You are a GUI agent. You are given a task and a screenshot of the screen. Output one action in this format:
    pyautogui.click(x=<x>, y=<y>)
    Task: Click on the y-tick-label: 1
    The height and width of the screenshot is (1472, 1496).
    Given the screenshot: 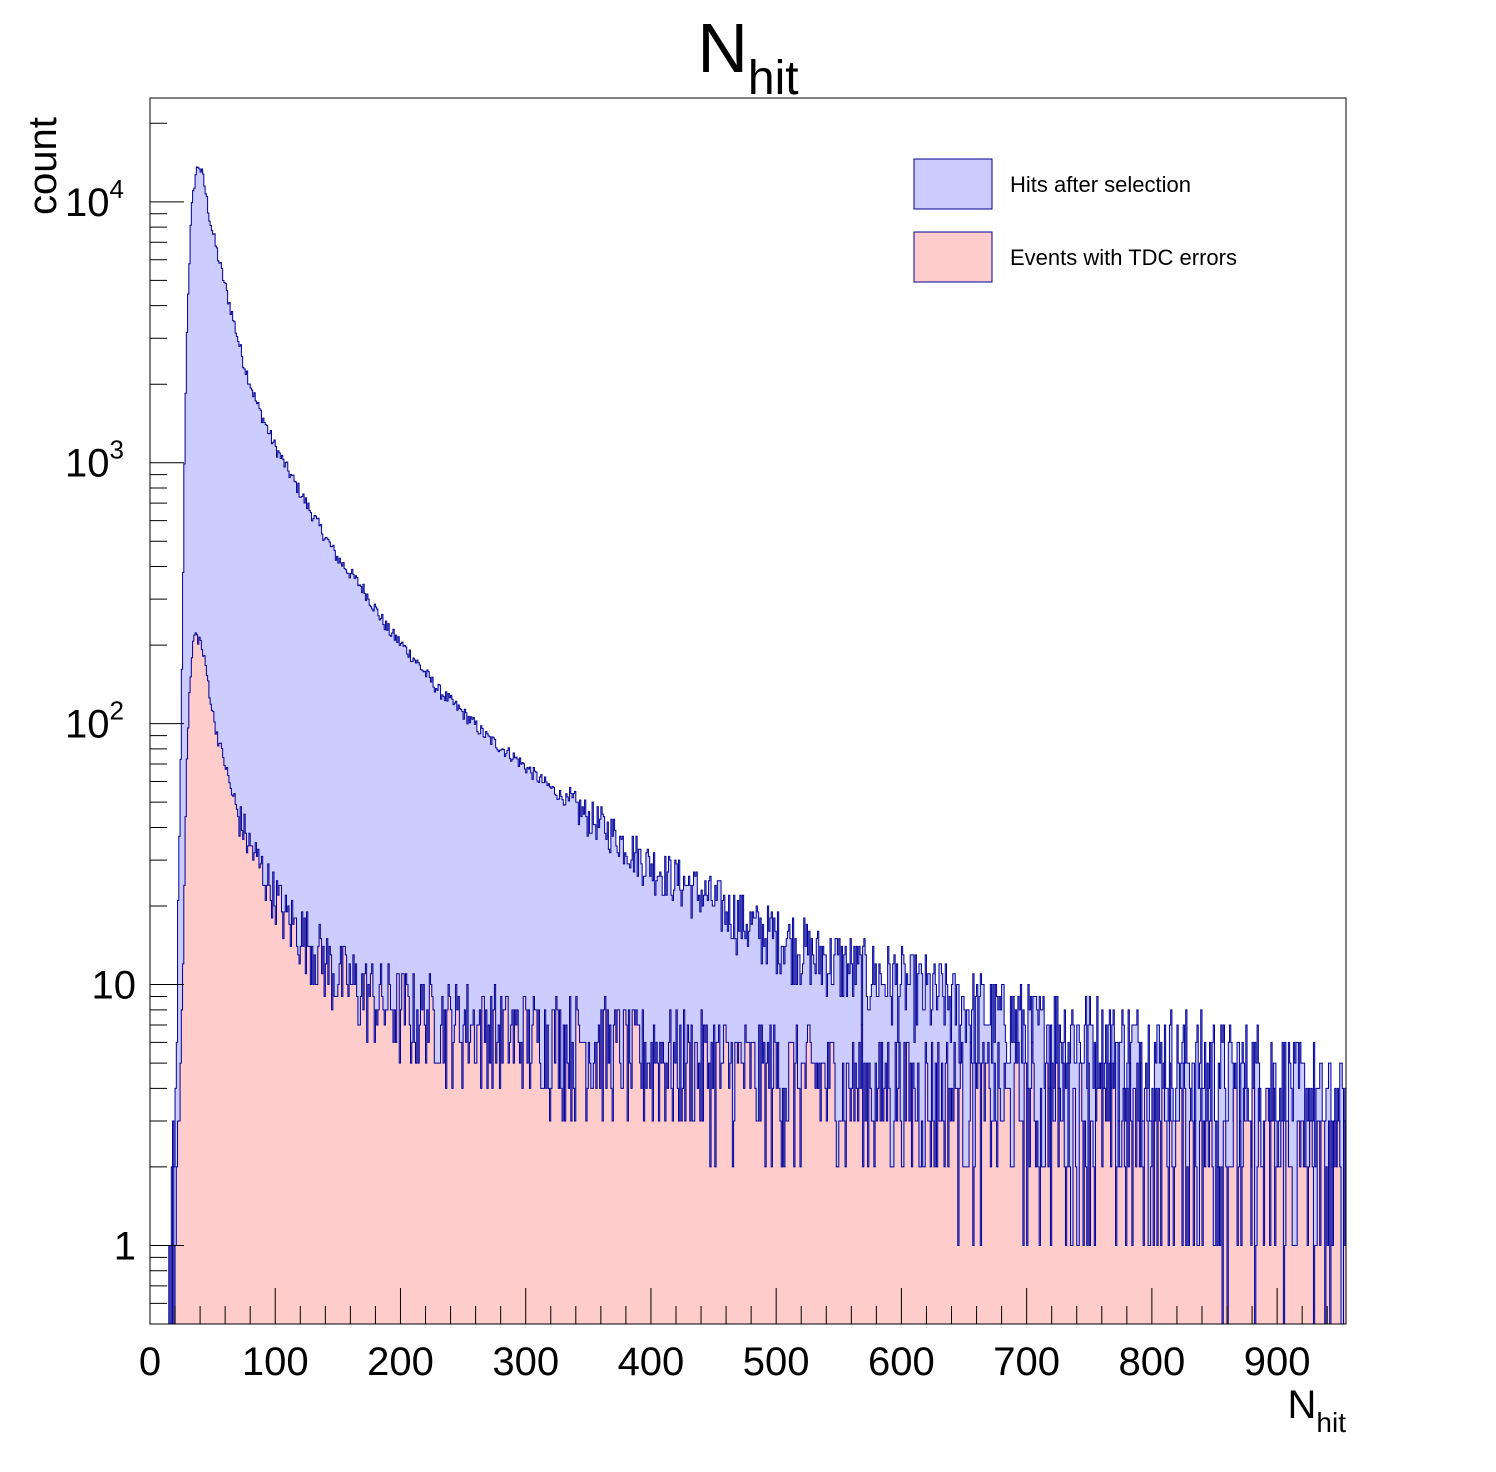 What is the action you would take?
    pyautogui.click(x=125, y=1246)
    